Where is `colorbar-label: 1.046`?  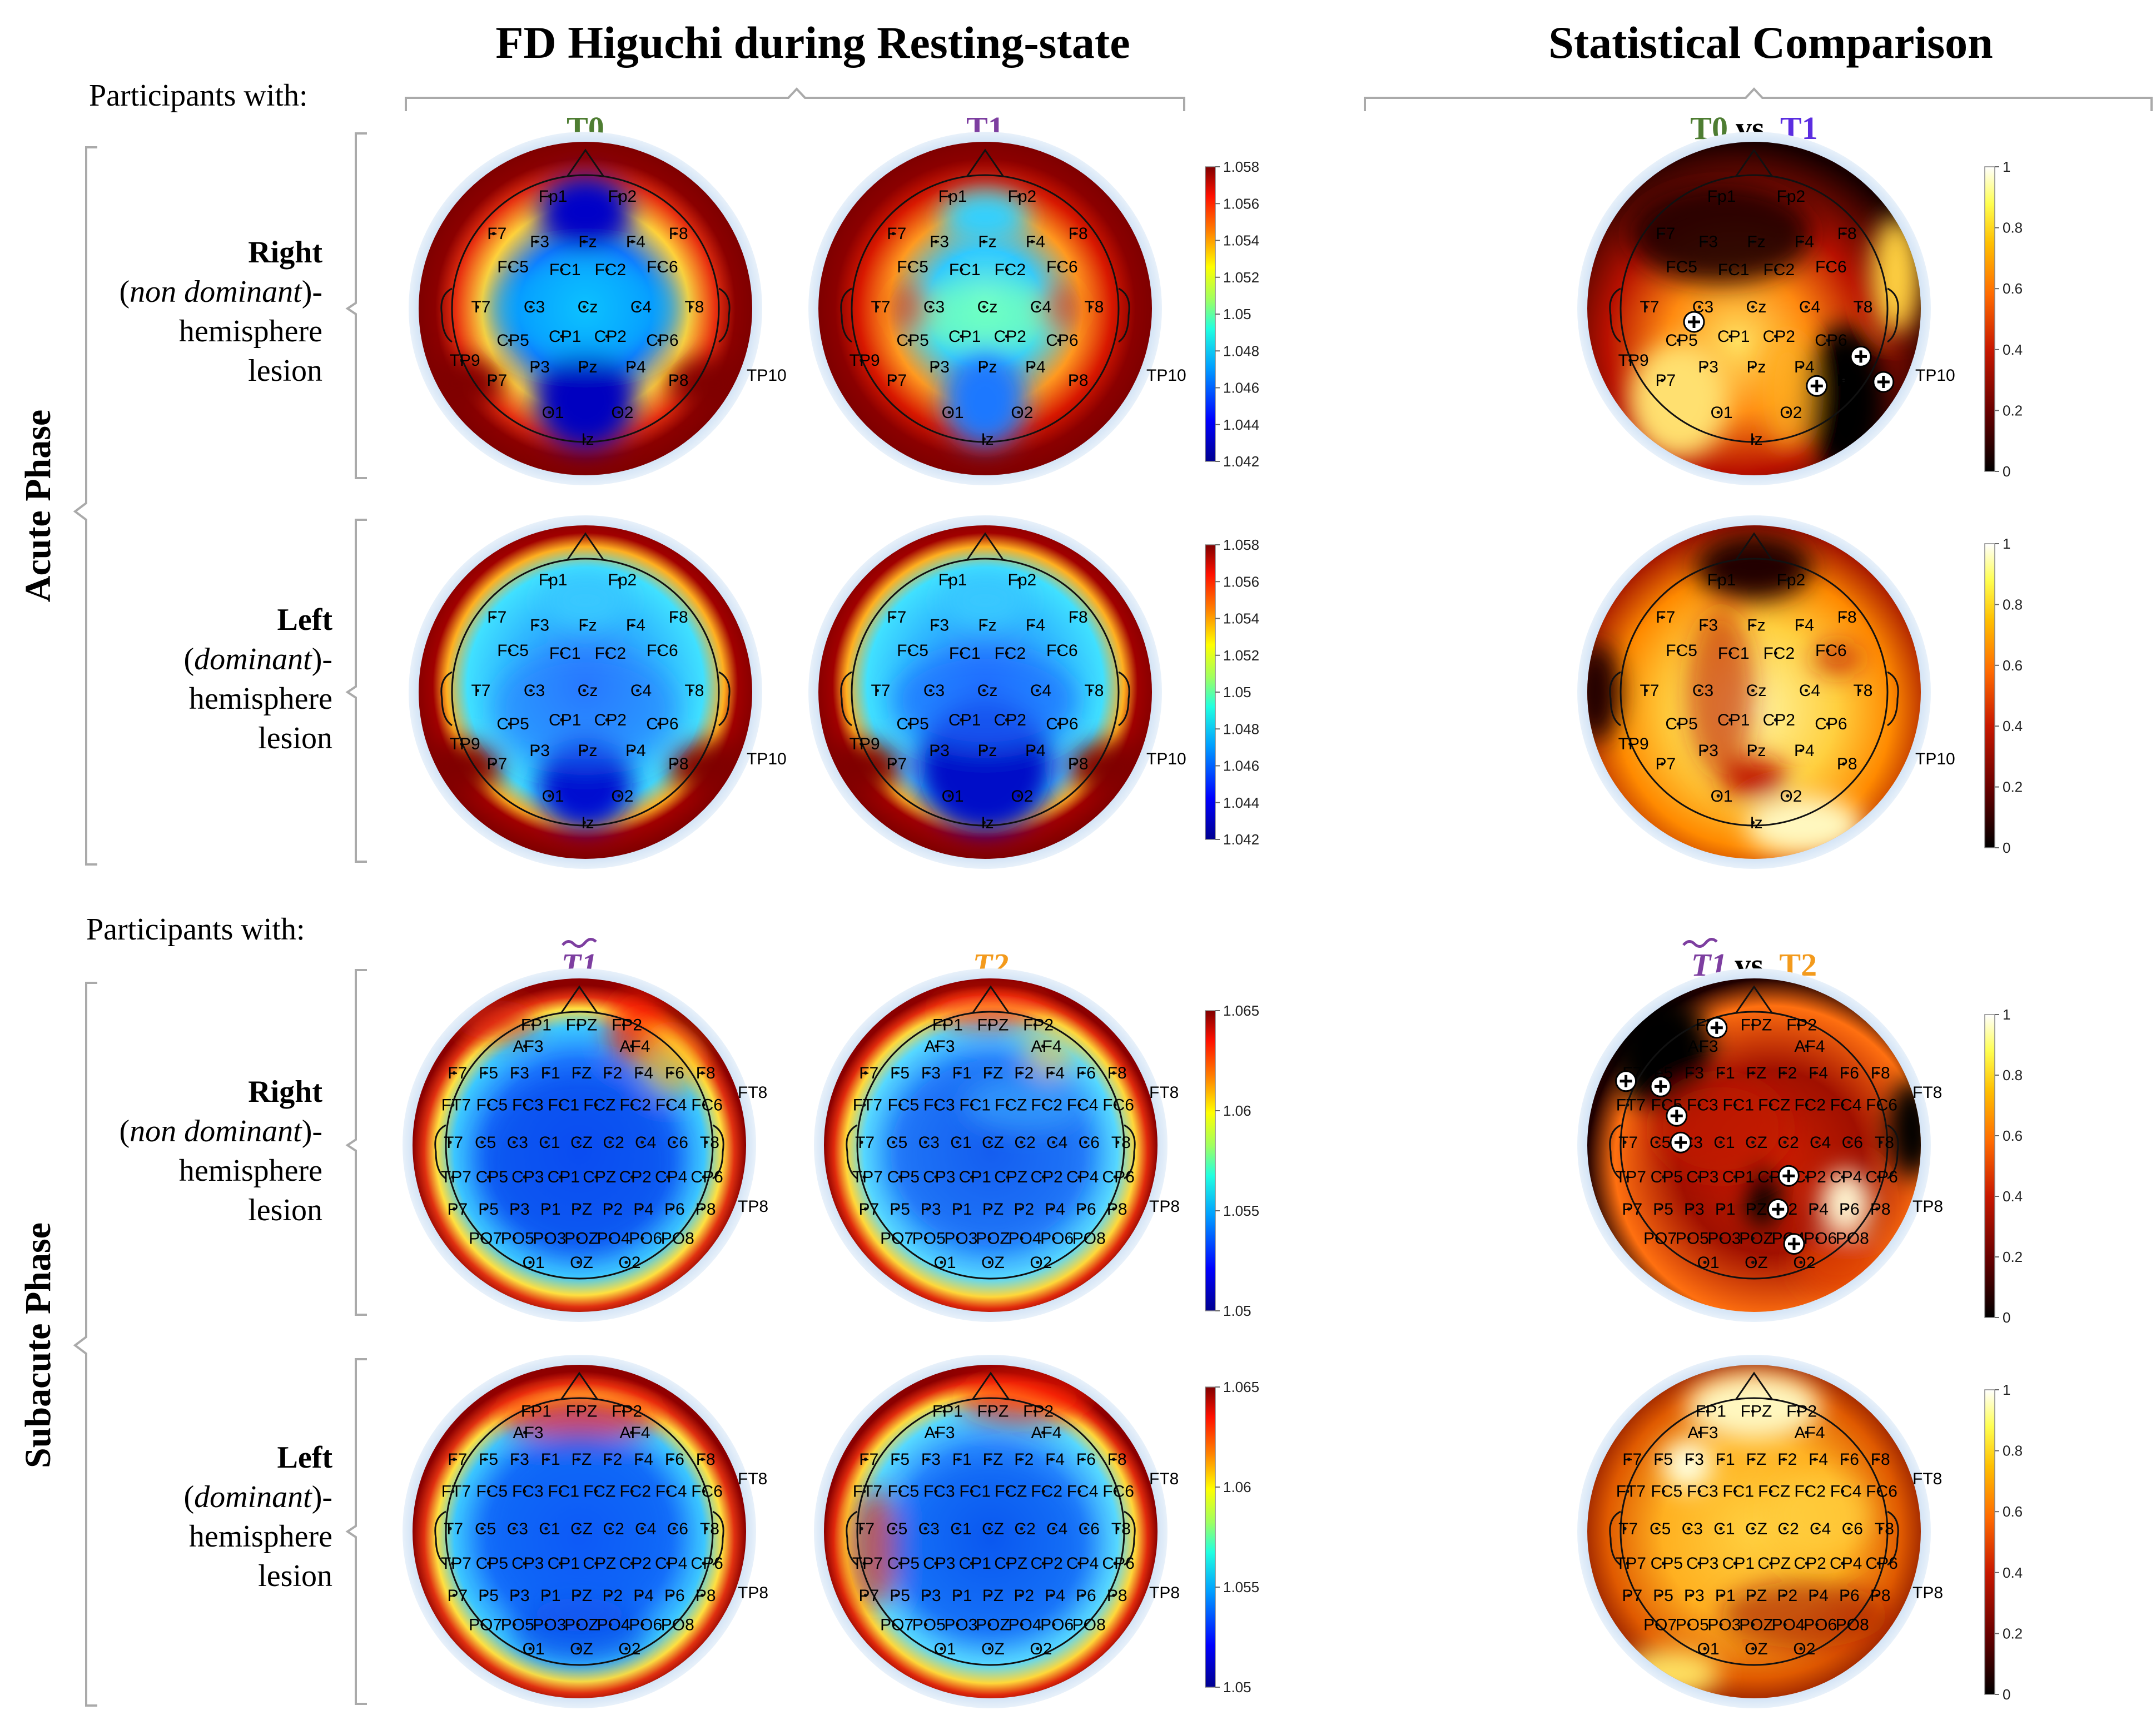 colorbar-label: 1.046 is located at coordinates (1241, 766).